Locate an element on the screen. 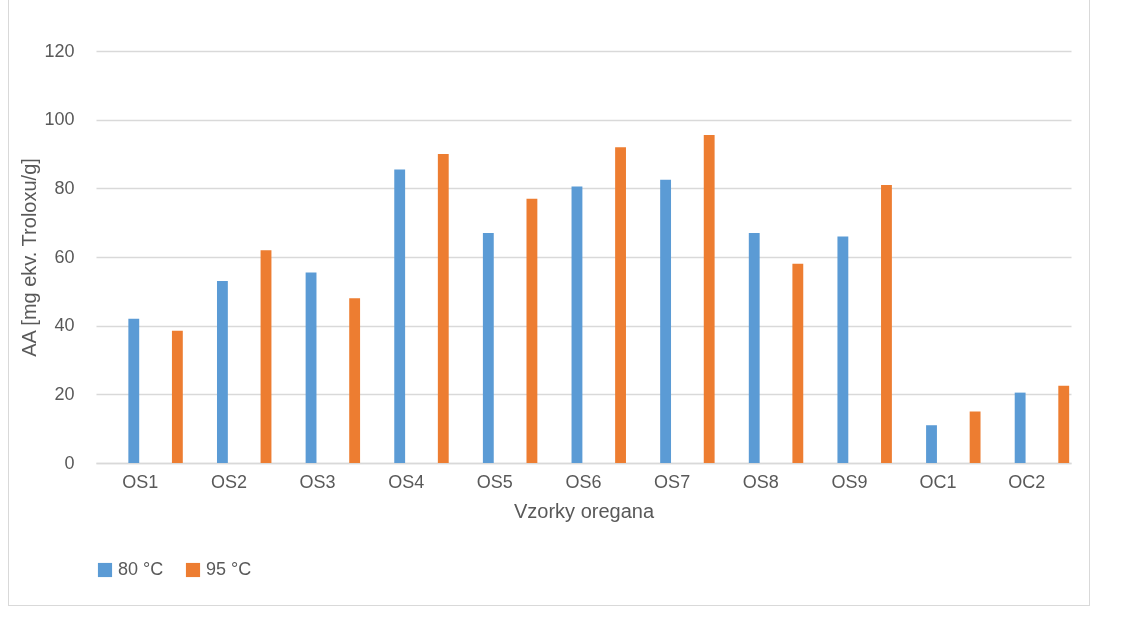  y-tick-label: 120 is located at coordinates (59, 50).